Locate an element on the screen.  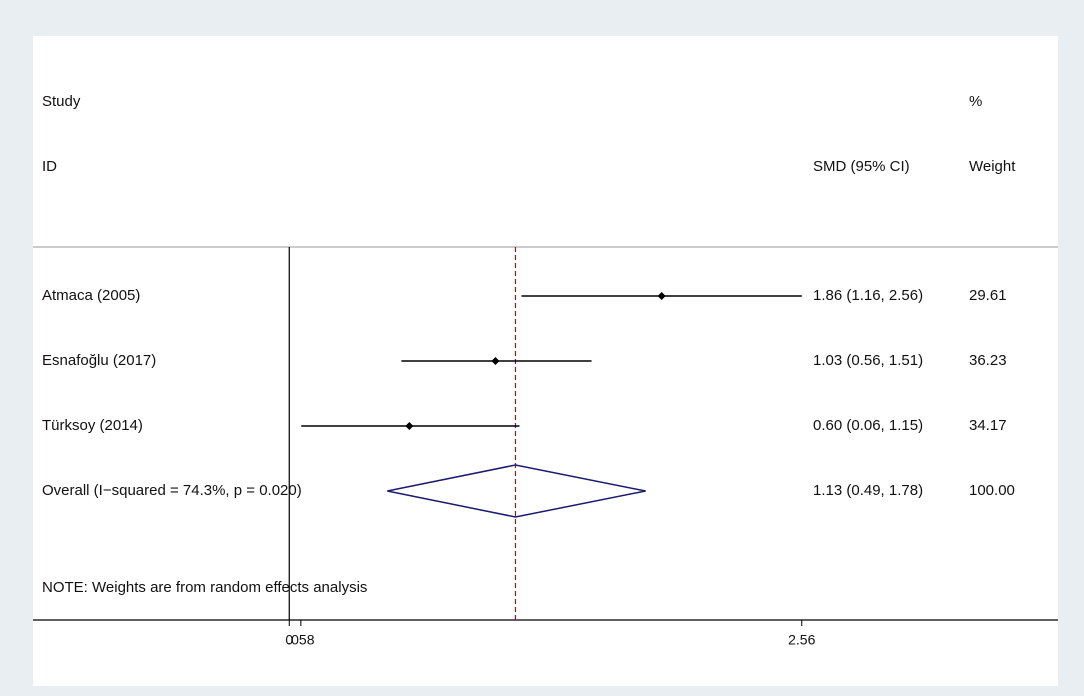
overall-diamond is located at coordinates (516, 491).